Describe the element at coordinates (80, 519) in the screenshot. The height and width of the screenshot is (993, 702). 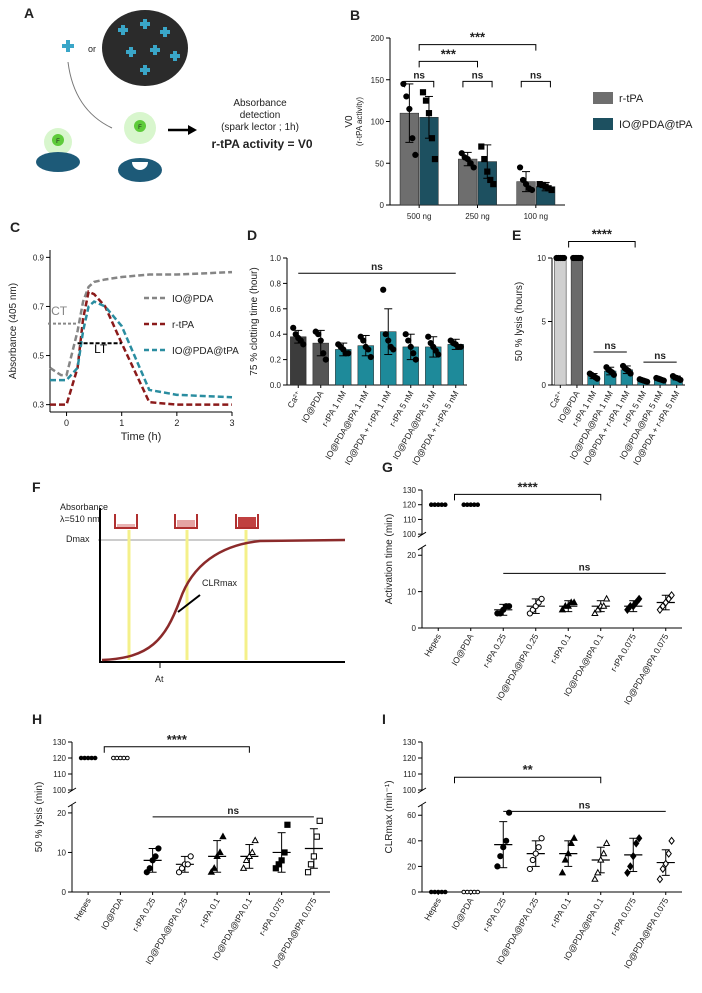
I see `f-wavelength: λ=510 nm` at that location.